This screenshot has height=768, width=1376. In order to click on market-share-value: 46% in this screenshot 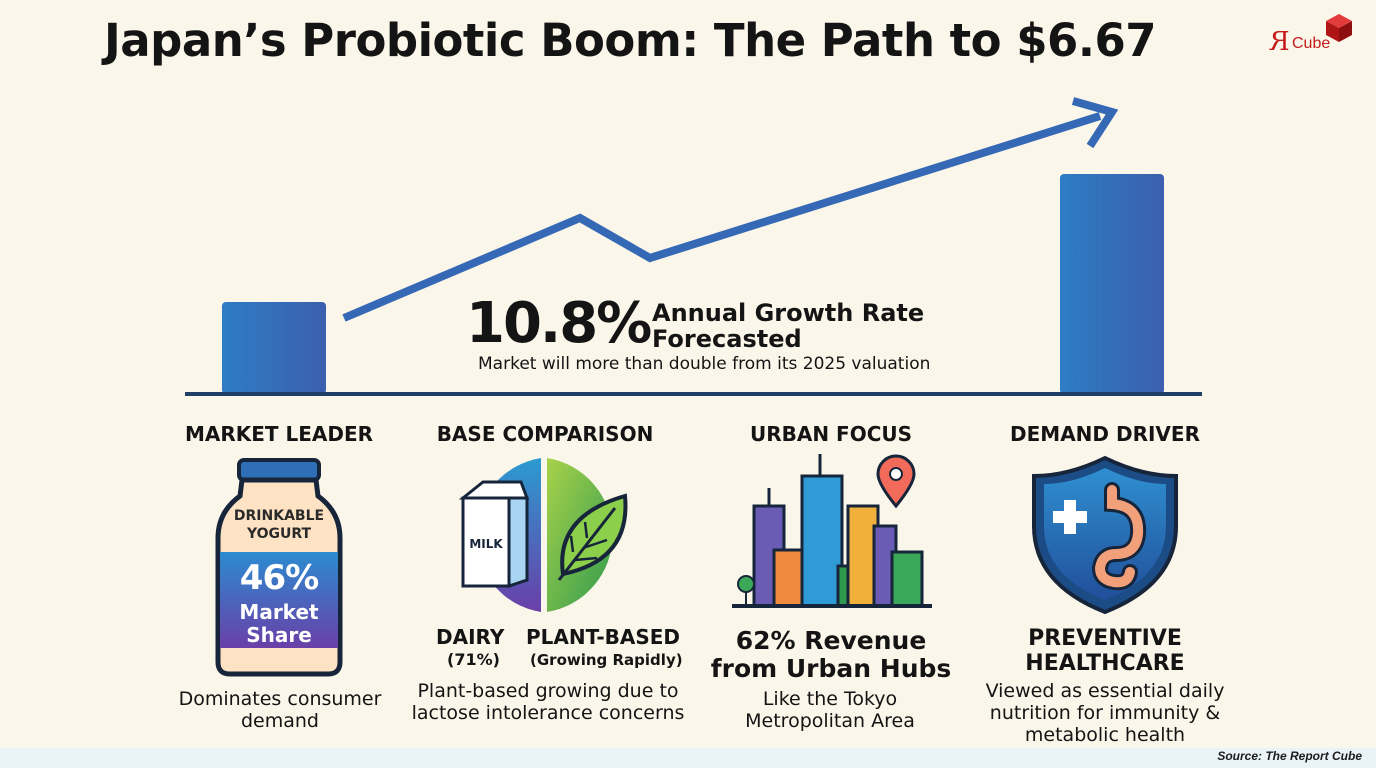, I will do `click(279, 578)`.